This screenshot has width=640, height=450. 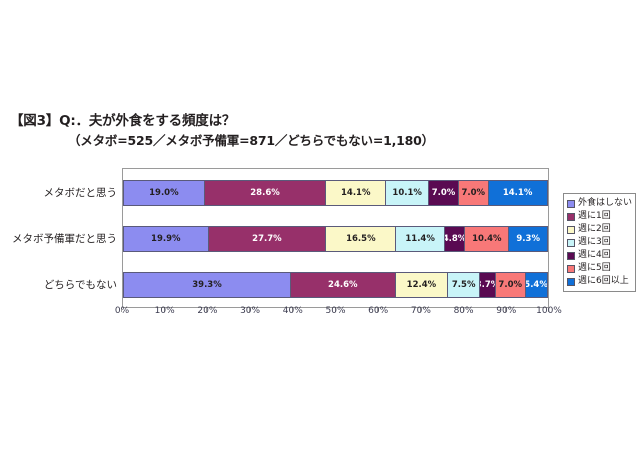 What do you see at coordinates (594, 268) in the screenshot?
I see `legend-label: 週に5回` at bounding box center [594, 268].